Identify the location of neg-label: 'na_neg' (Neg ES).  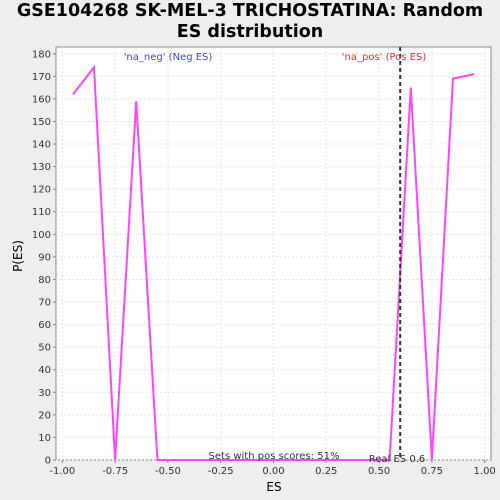
(168, 57).